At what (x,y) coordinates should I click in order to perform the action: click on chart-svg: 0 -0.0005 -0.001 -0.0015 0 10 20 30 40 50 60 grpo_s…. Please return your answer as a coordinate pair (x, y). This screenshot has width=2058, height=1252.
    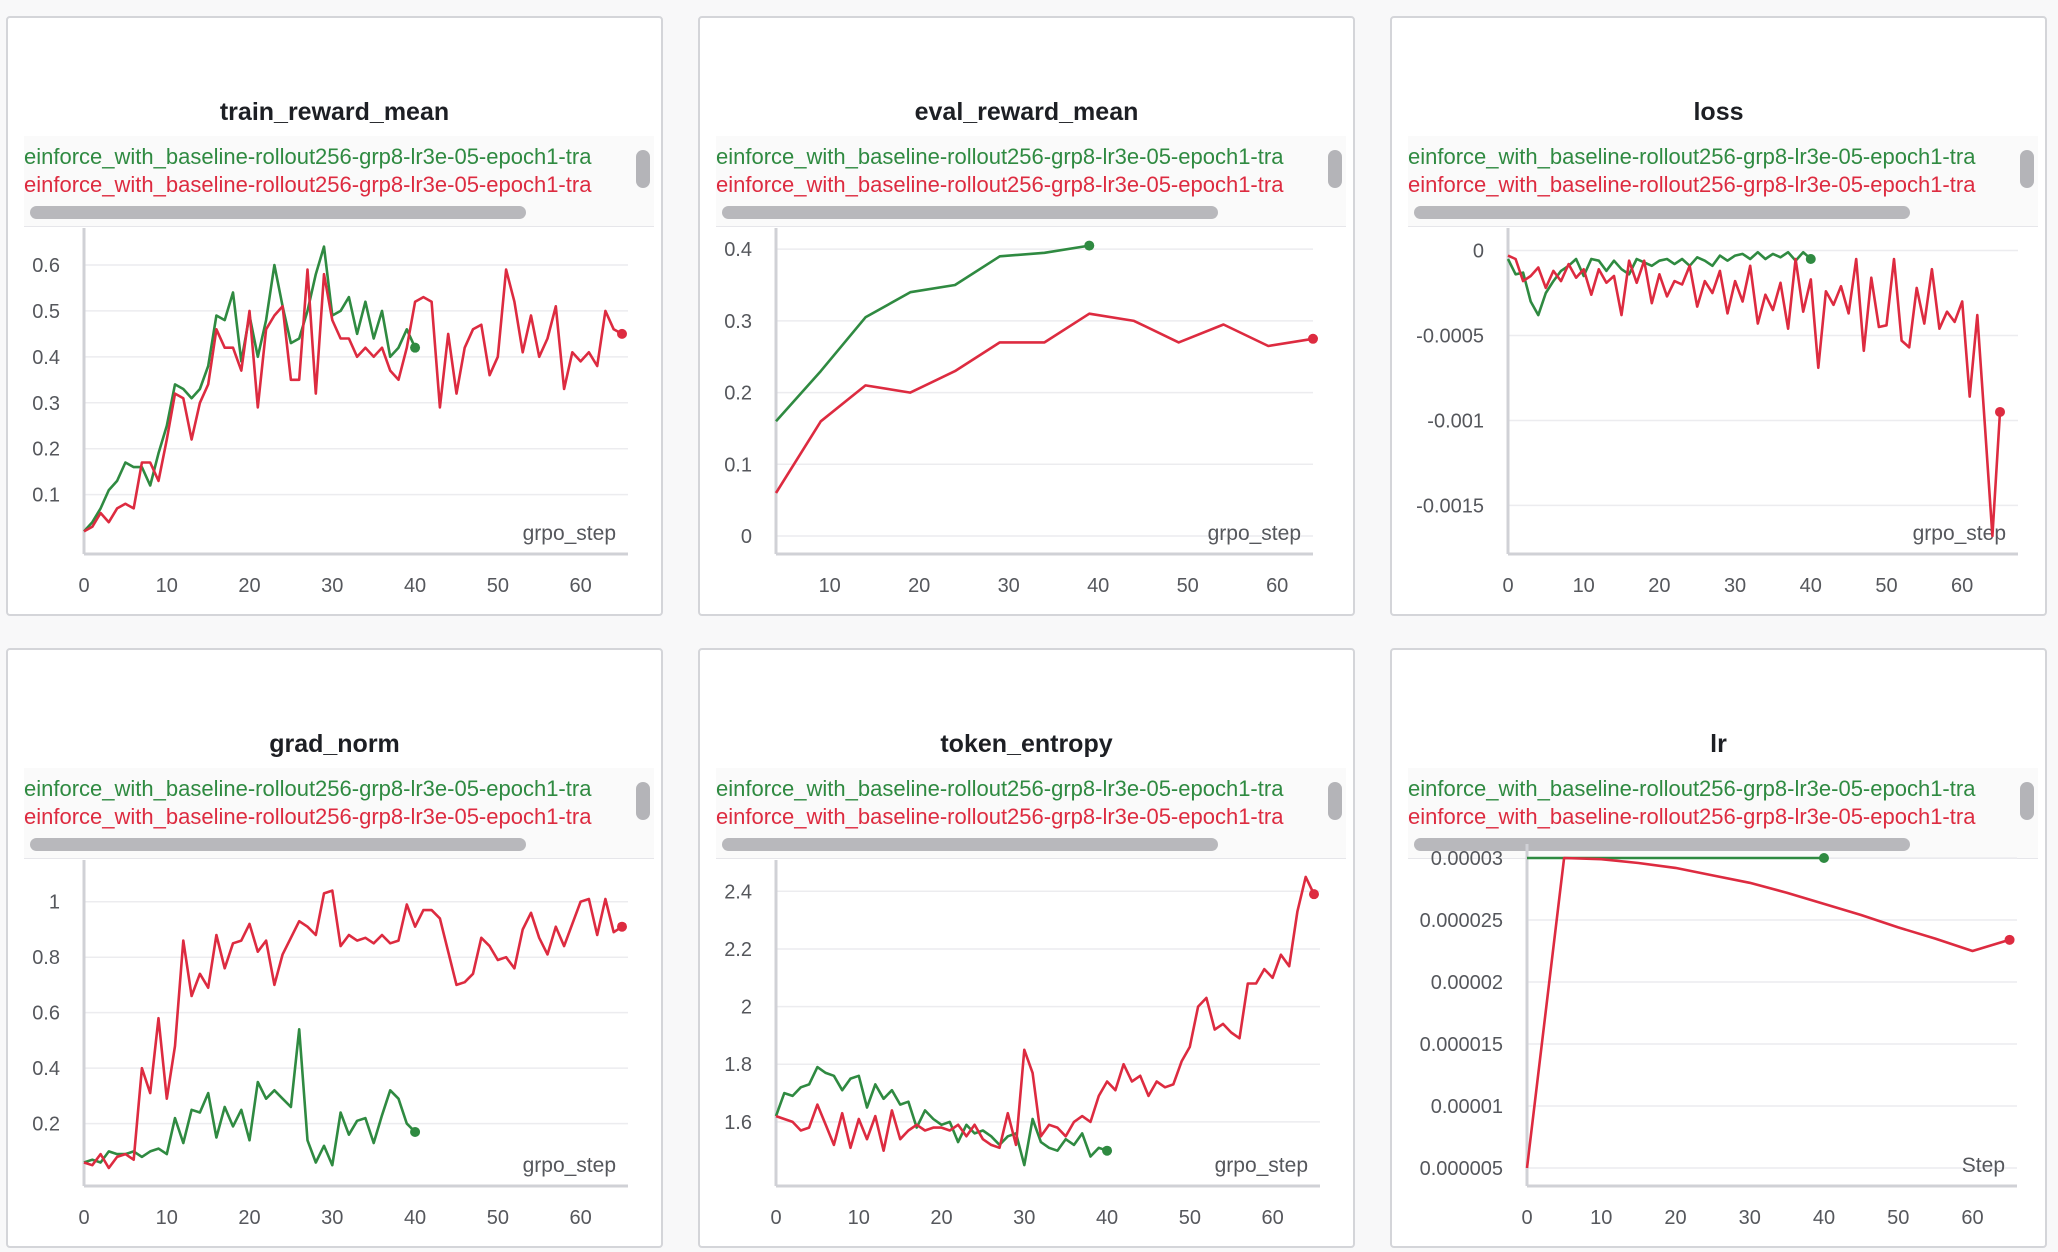
    Looking at the image, I should click on (1717, 412).